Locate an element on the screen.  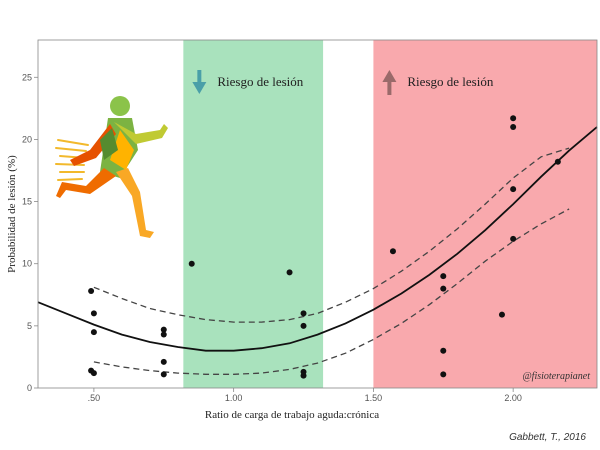
risk-band-label-1: Riesgo de lesión is located at coordinates (450, 81).